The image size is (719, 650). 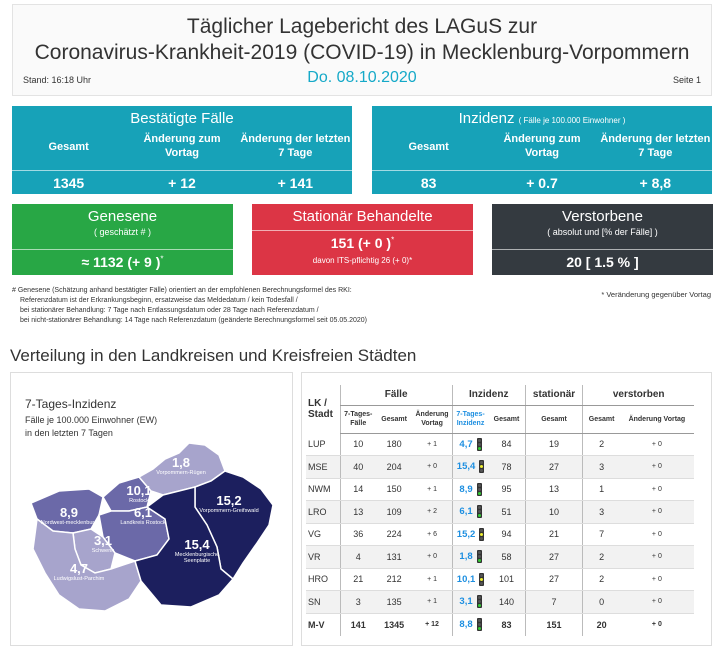 What do you see at coordinates (182, 146) in the screenshot?
I see `cases-col-change-day: Änderung zum Vortag` at bounding box center [182, 146].